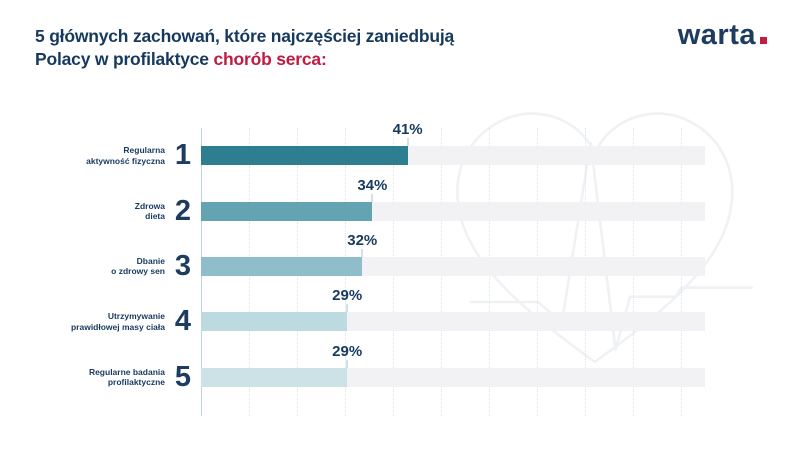 Image resolution: width=800 pixels, height=450 pixels. I want to click on title-highlight: chorób serca:, so click(270, 59).